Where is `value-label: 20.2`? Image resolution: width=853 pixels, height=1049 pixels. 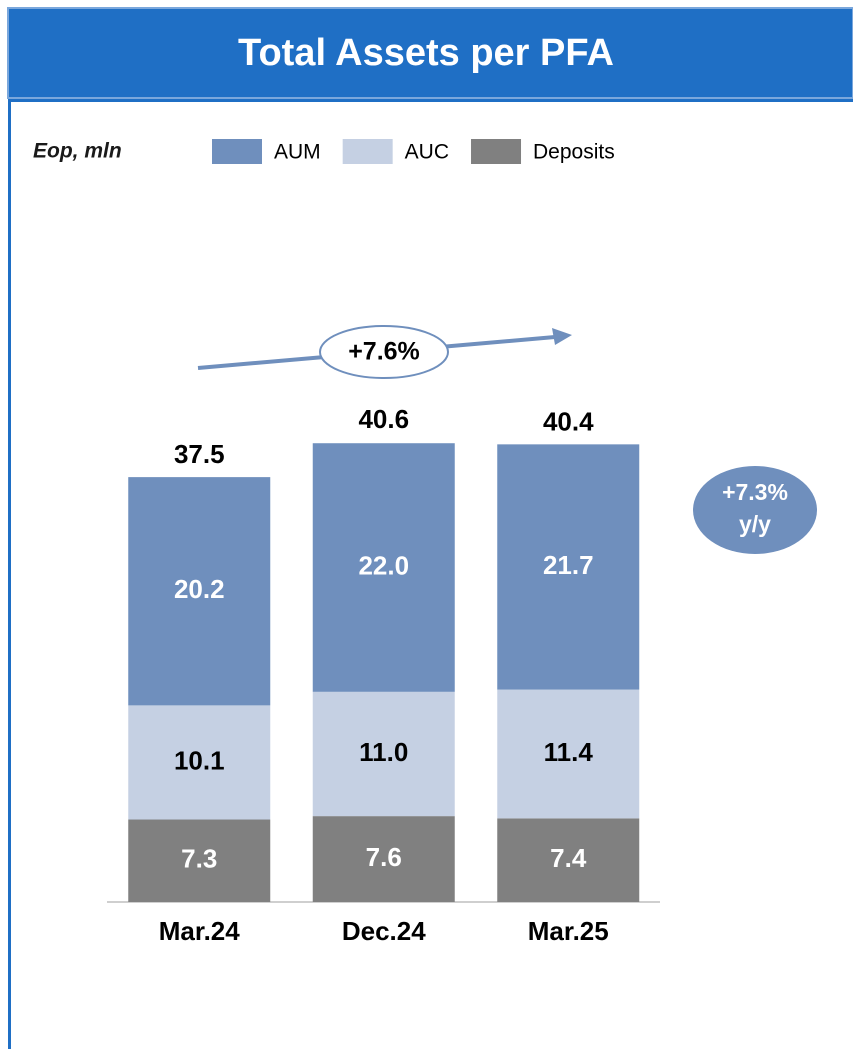 value-label: 20.2 is located at coordinates (199, 589).